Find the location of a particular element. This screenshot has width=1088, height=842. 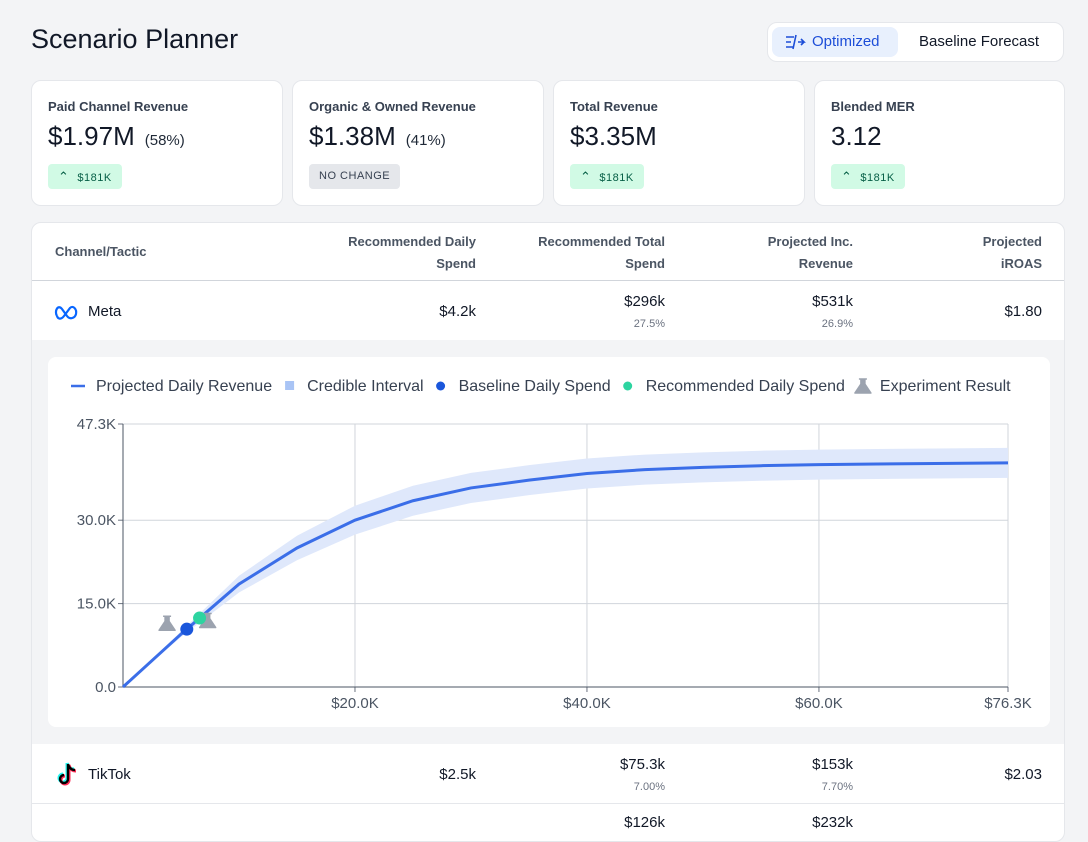

kpi-value-text: $1.38M is located at coordinates (352, 136).